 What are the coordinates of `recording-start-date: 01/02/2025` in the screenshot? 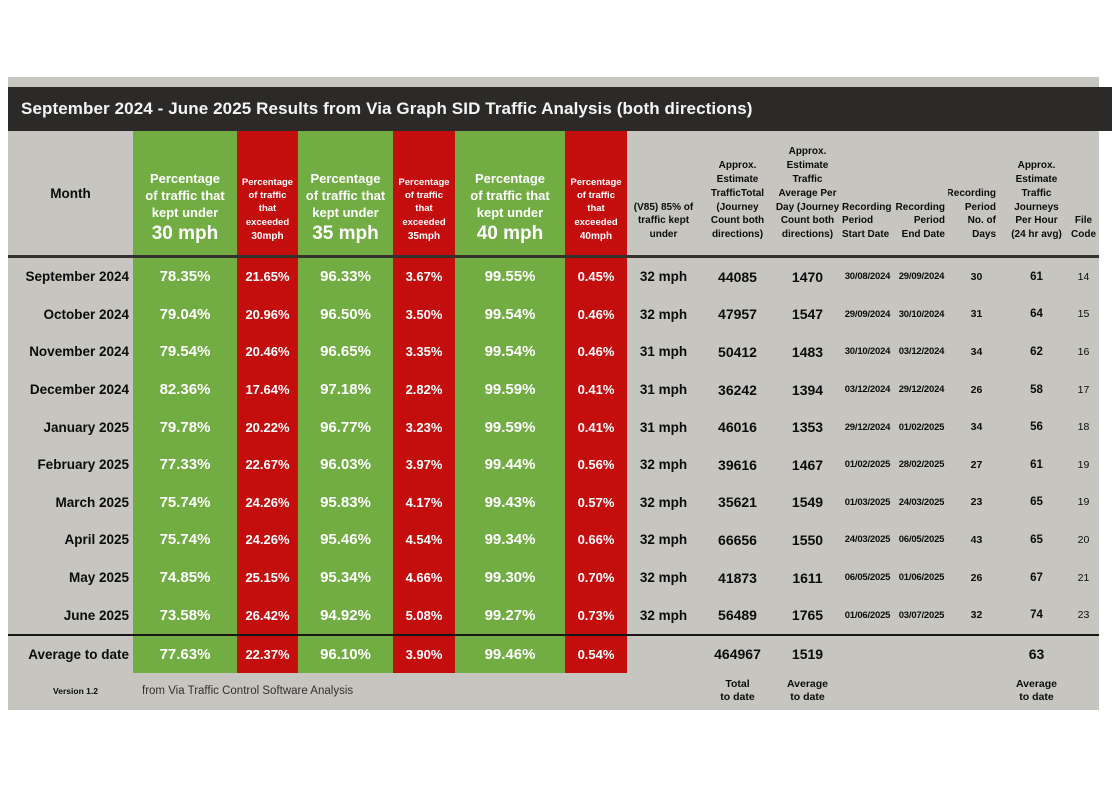 It's located at (867, 465).